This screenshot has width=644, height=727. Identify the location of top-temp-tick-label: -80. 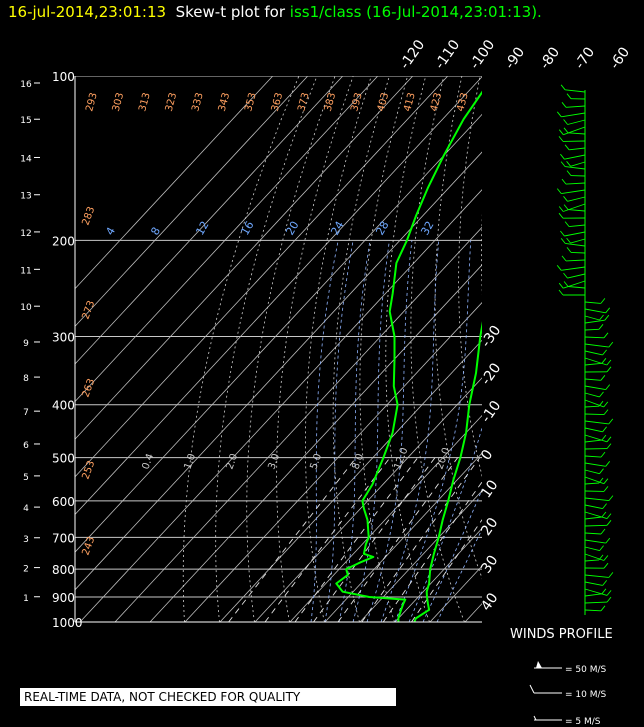
(550, 58).